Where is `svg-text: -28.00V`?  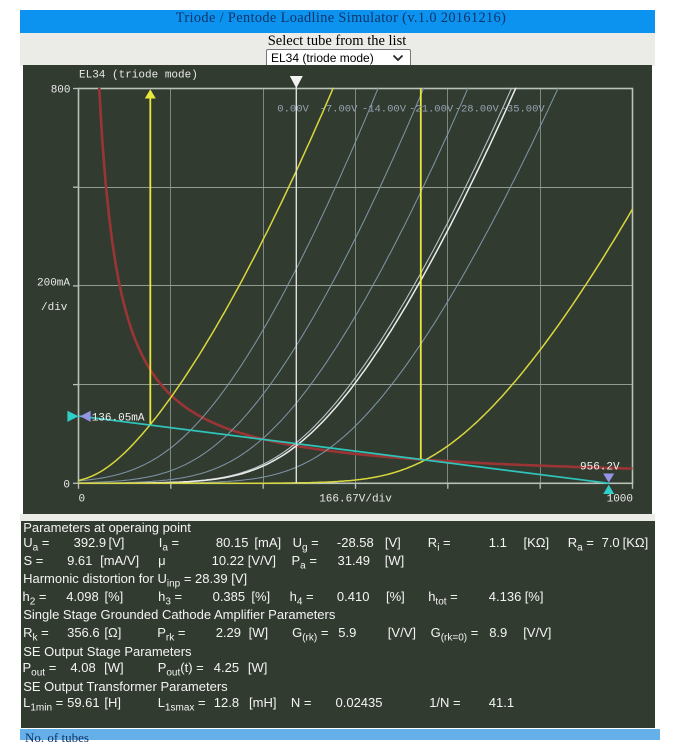
svg-text: -28.00V is located at coordinates (477, 110).